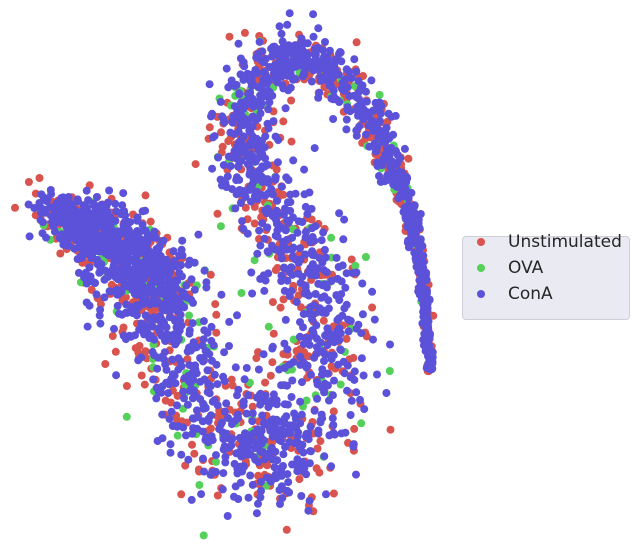 This screenshot has height=558, width=638. Describe the element at coordinates (565, 242) in the screenshot. I see `legend-label-unstimulated: Unstimulated` at that location.